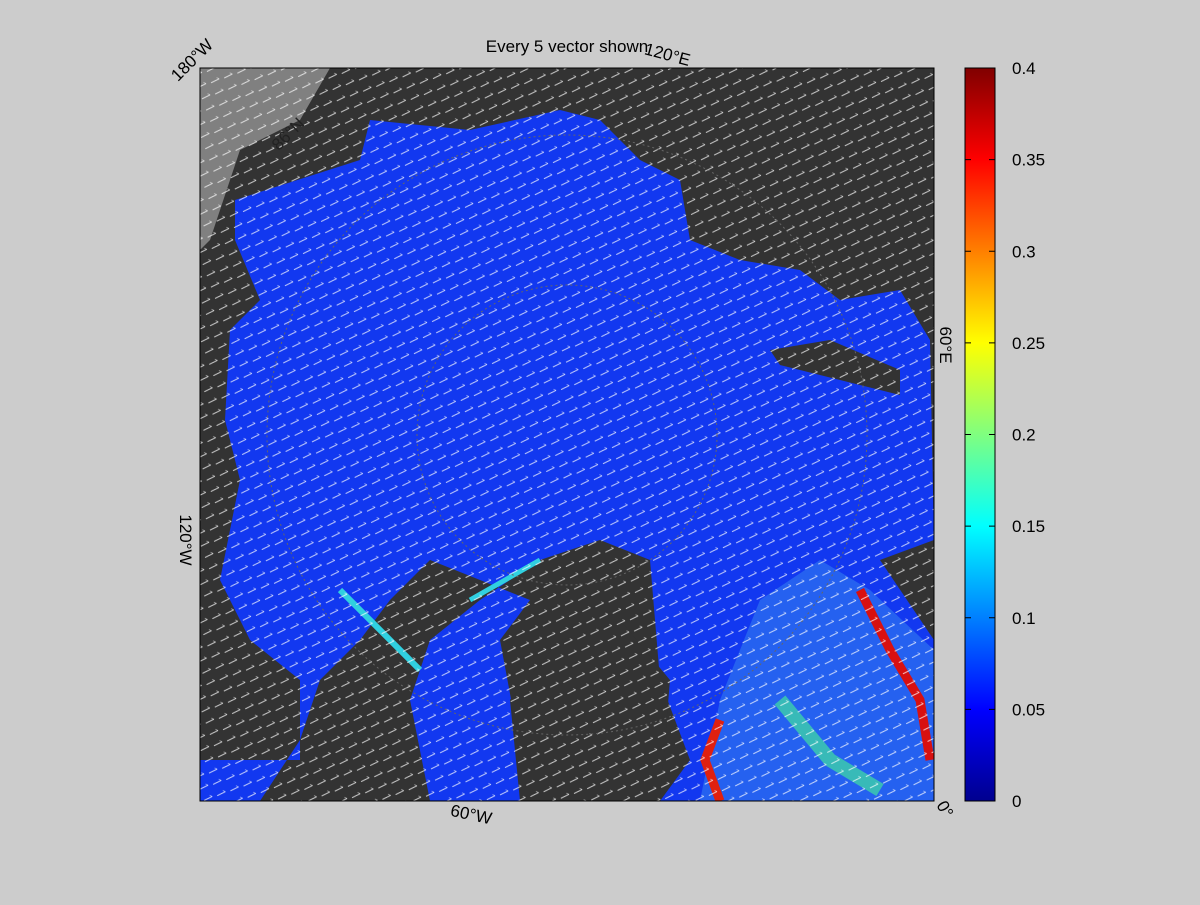  Describe the element at coordinates (1016, 801) in the screenshot. I see `colorbar-tick-label: 0` at that location.